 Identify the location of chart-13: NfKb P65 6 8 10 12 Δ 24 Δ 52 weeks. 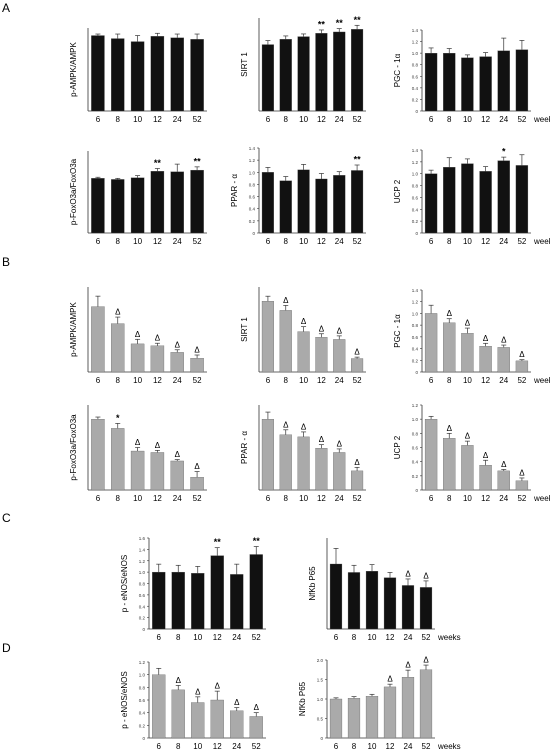
(384, 590).